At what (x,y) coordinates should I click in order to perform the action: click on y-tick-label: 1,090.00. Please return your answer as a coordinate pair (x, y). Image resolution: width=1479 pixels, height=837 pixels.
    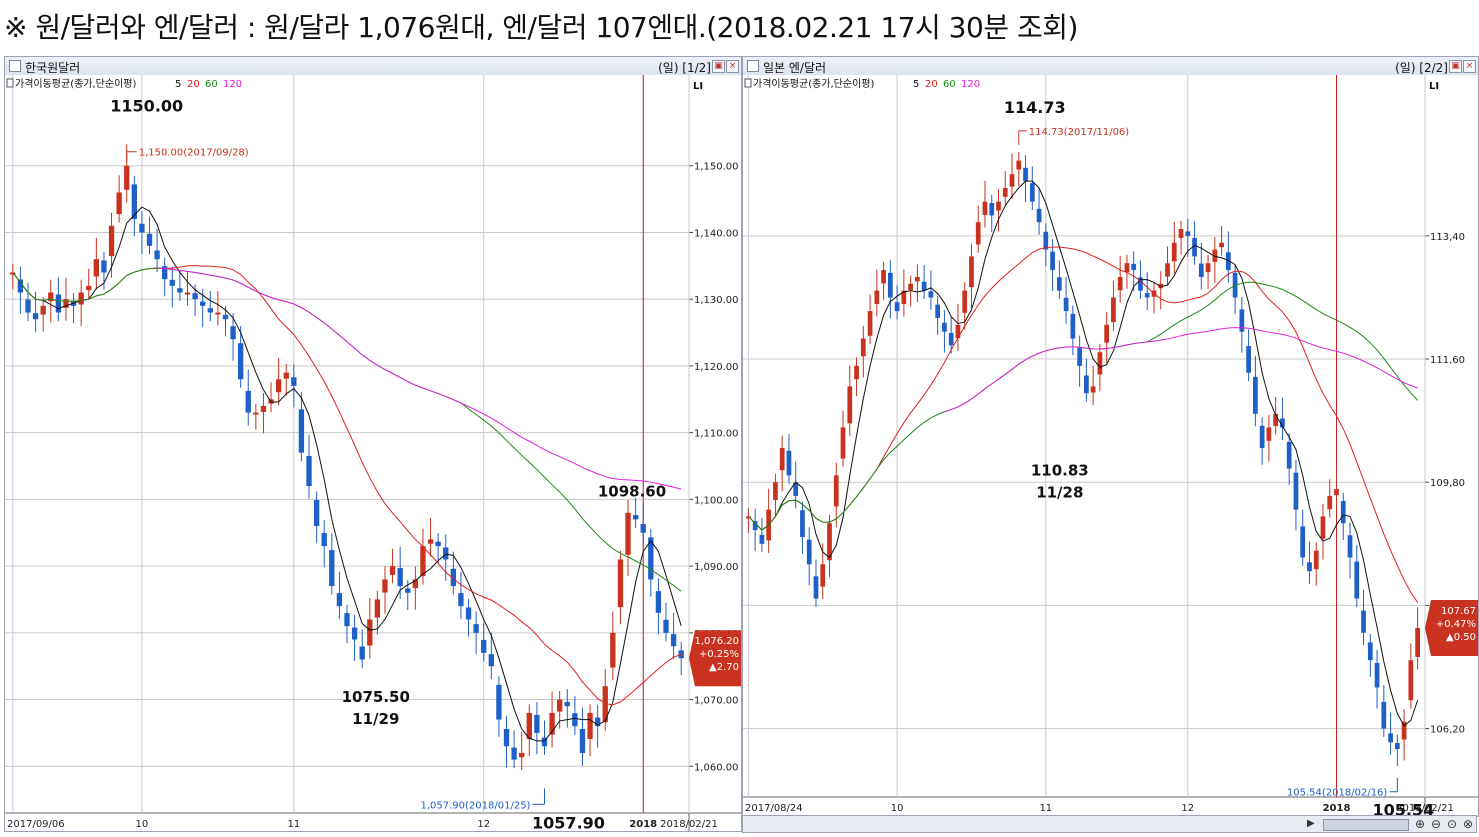
    Looking at the image, I should click on (716, 567).